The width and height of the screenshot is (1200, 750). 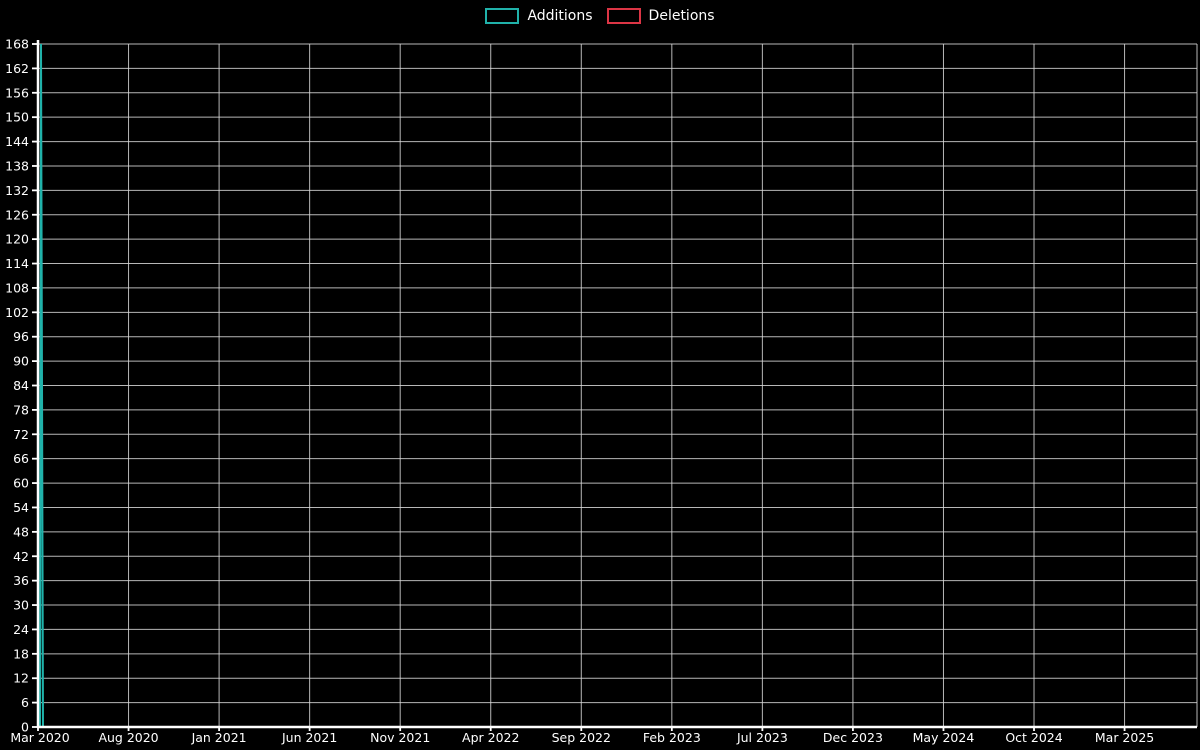 I want to click on y-tick-label: 144, so click(x=17, y=141).